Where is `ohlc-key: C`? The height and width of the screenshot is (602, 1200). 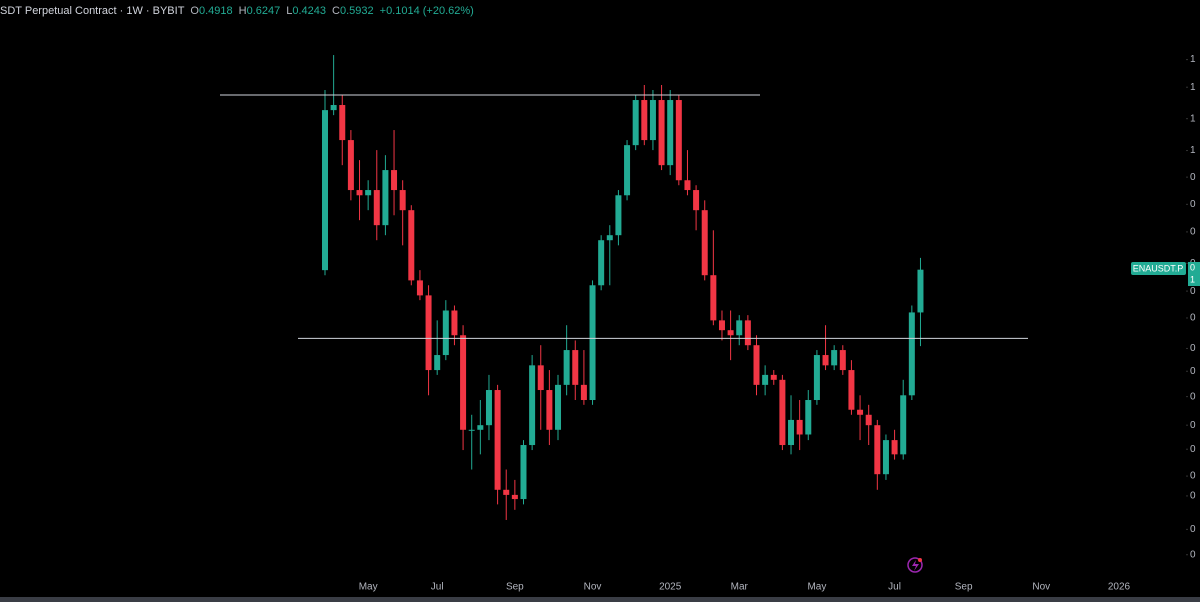
ohlc-key: C is located at coordinates (336, 11).